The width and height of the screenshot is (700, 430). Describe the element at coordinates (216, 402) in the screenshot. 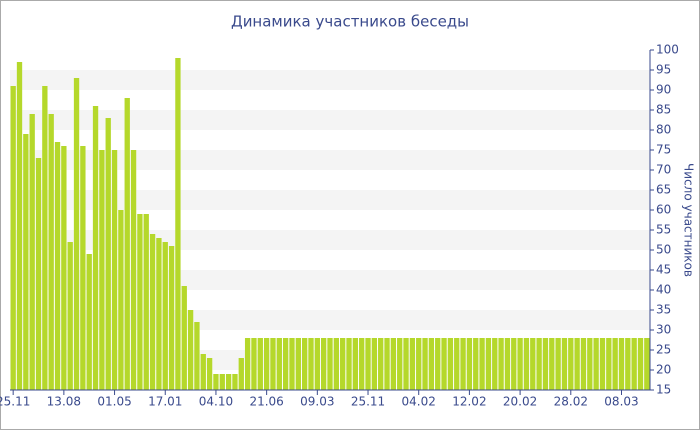

I see `x-tick-label: 04.10` at that location.